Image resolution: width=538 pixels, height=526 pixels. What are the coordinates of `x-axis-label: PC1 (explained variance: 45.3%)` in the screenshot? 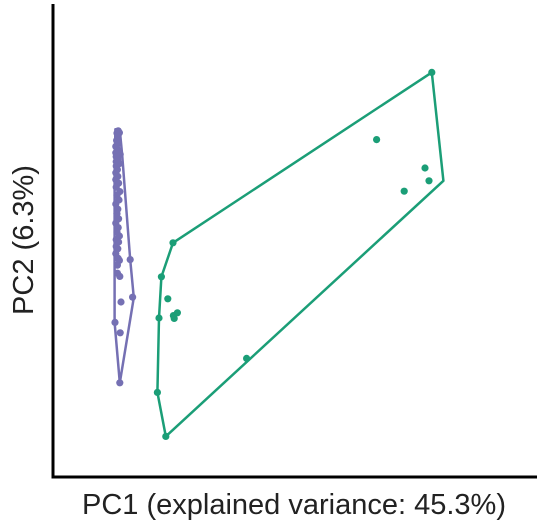 It's located at (294, 505).